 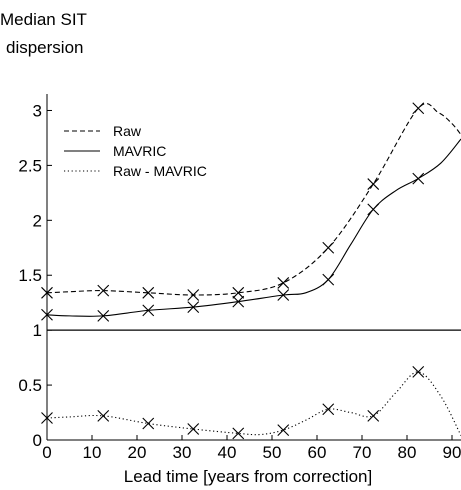 I want to click on y-tick-label: 2.5, so click(x=30, y=165).